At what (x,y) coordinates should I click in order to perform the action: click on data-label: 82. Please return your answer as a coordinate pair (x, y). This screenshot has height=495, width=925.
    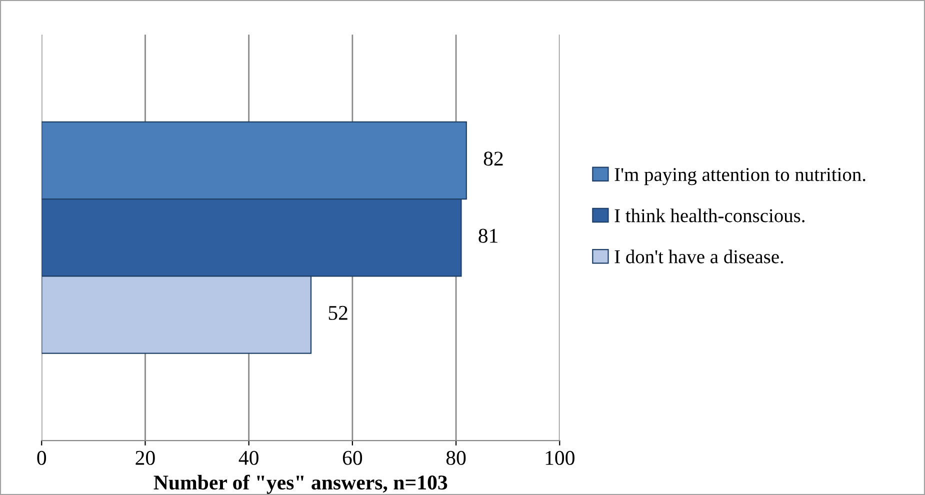
    Looking at the image, I should click on (493, 159).